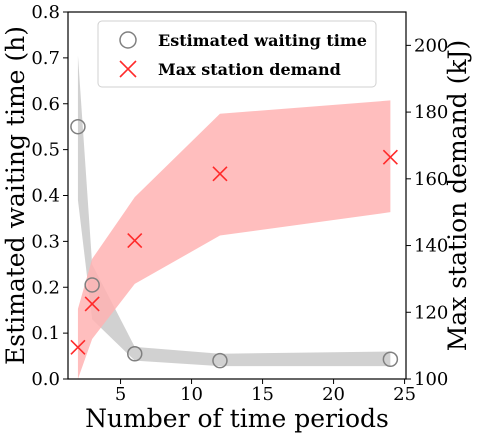 This screenshot has height=440, width=479. I want to click on right-y-tick-label: 200, so click(431, 45).